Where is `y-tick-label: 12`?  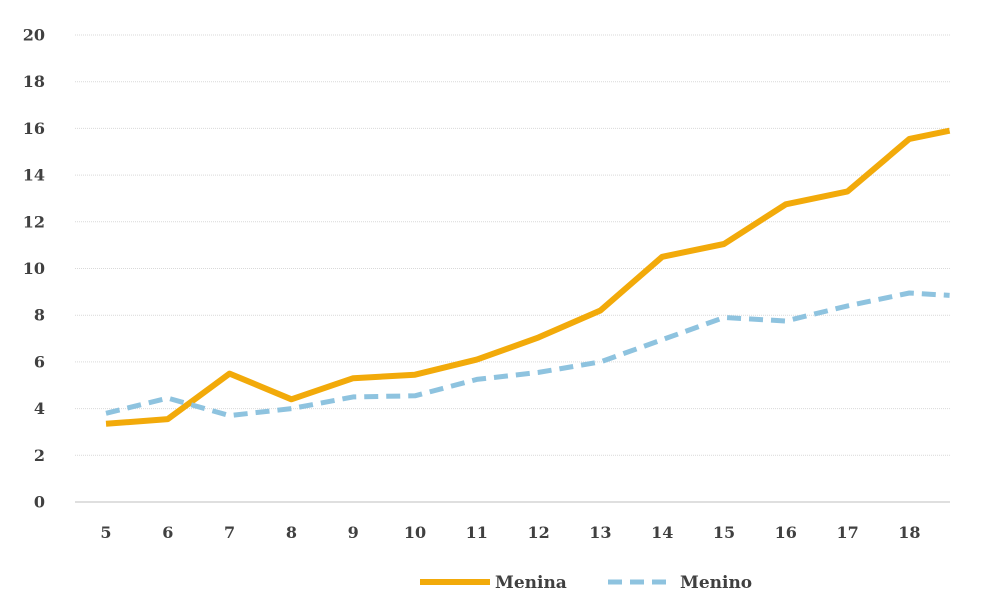 y-tick-label: 12 is located at coordinates (34, 221).